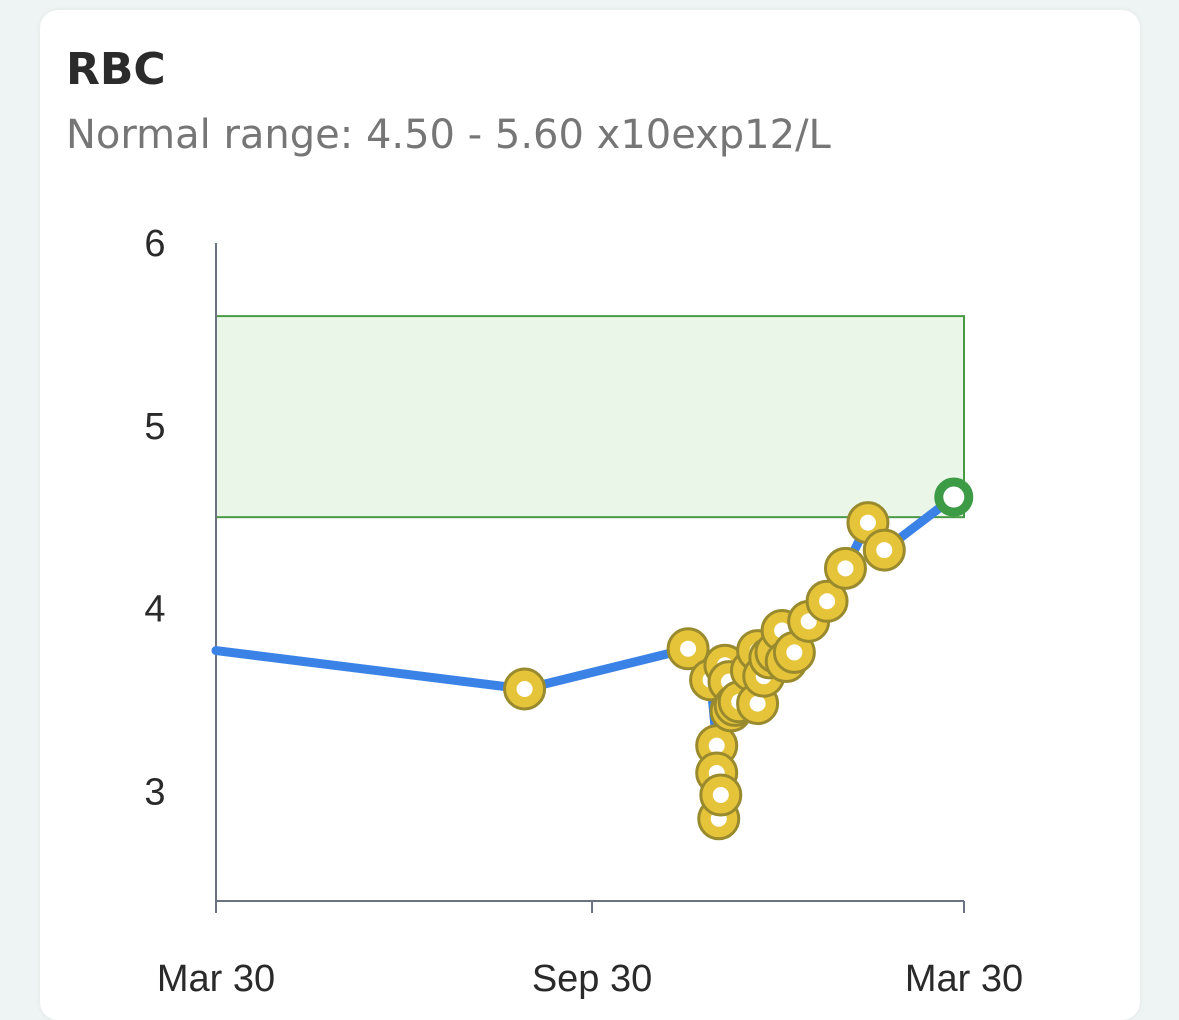  What do you see at coordinates (154, 244) in the screenshot?
I see `y-tick-label: 6` at bounding box center [154, 244].